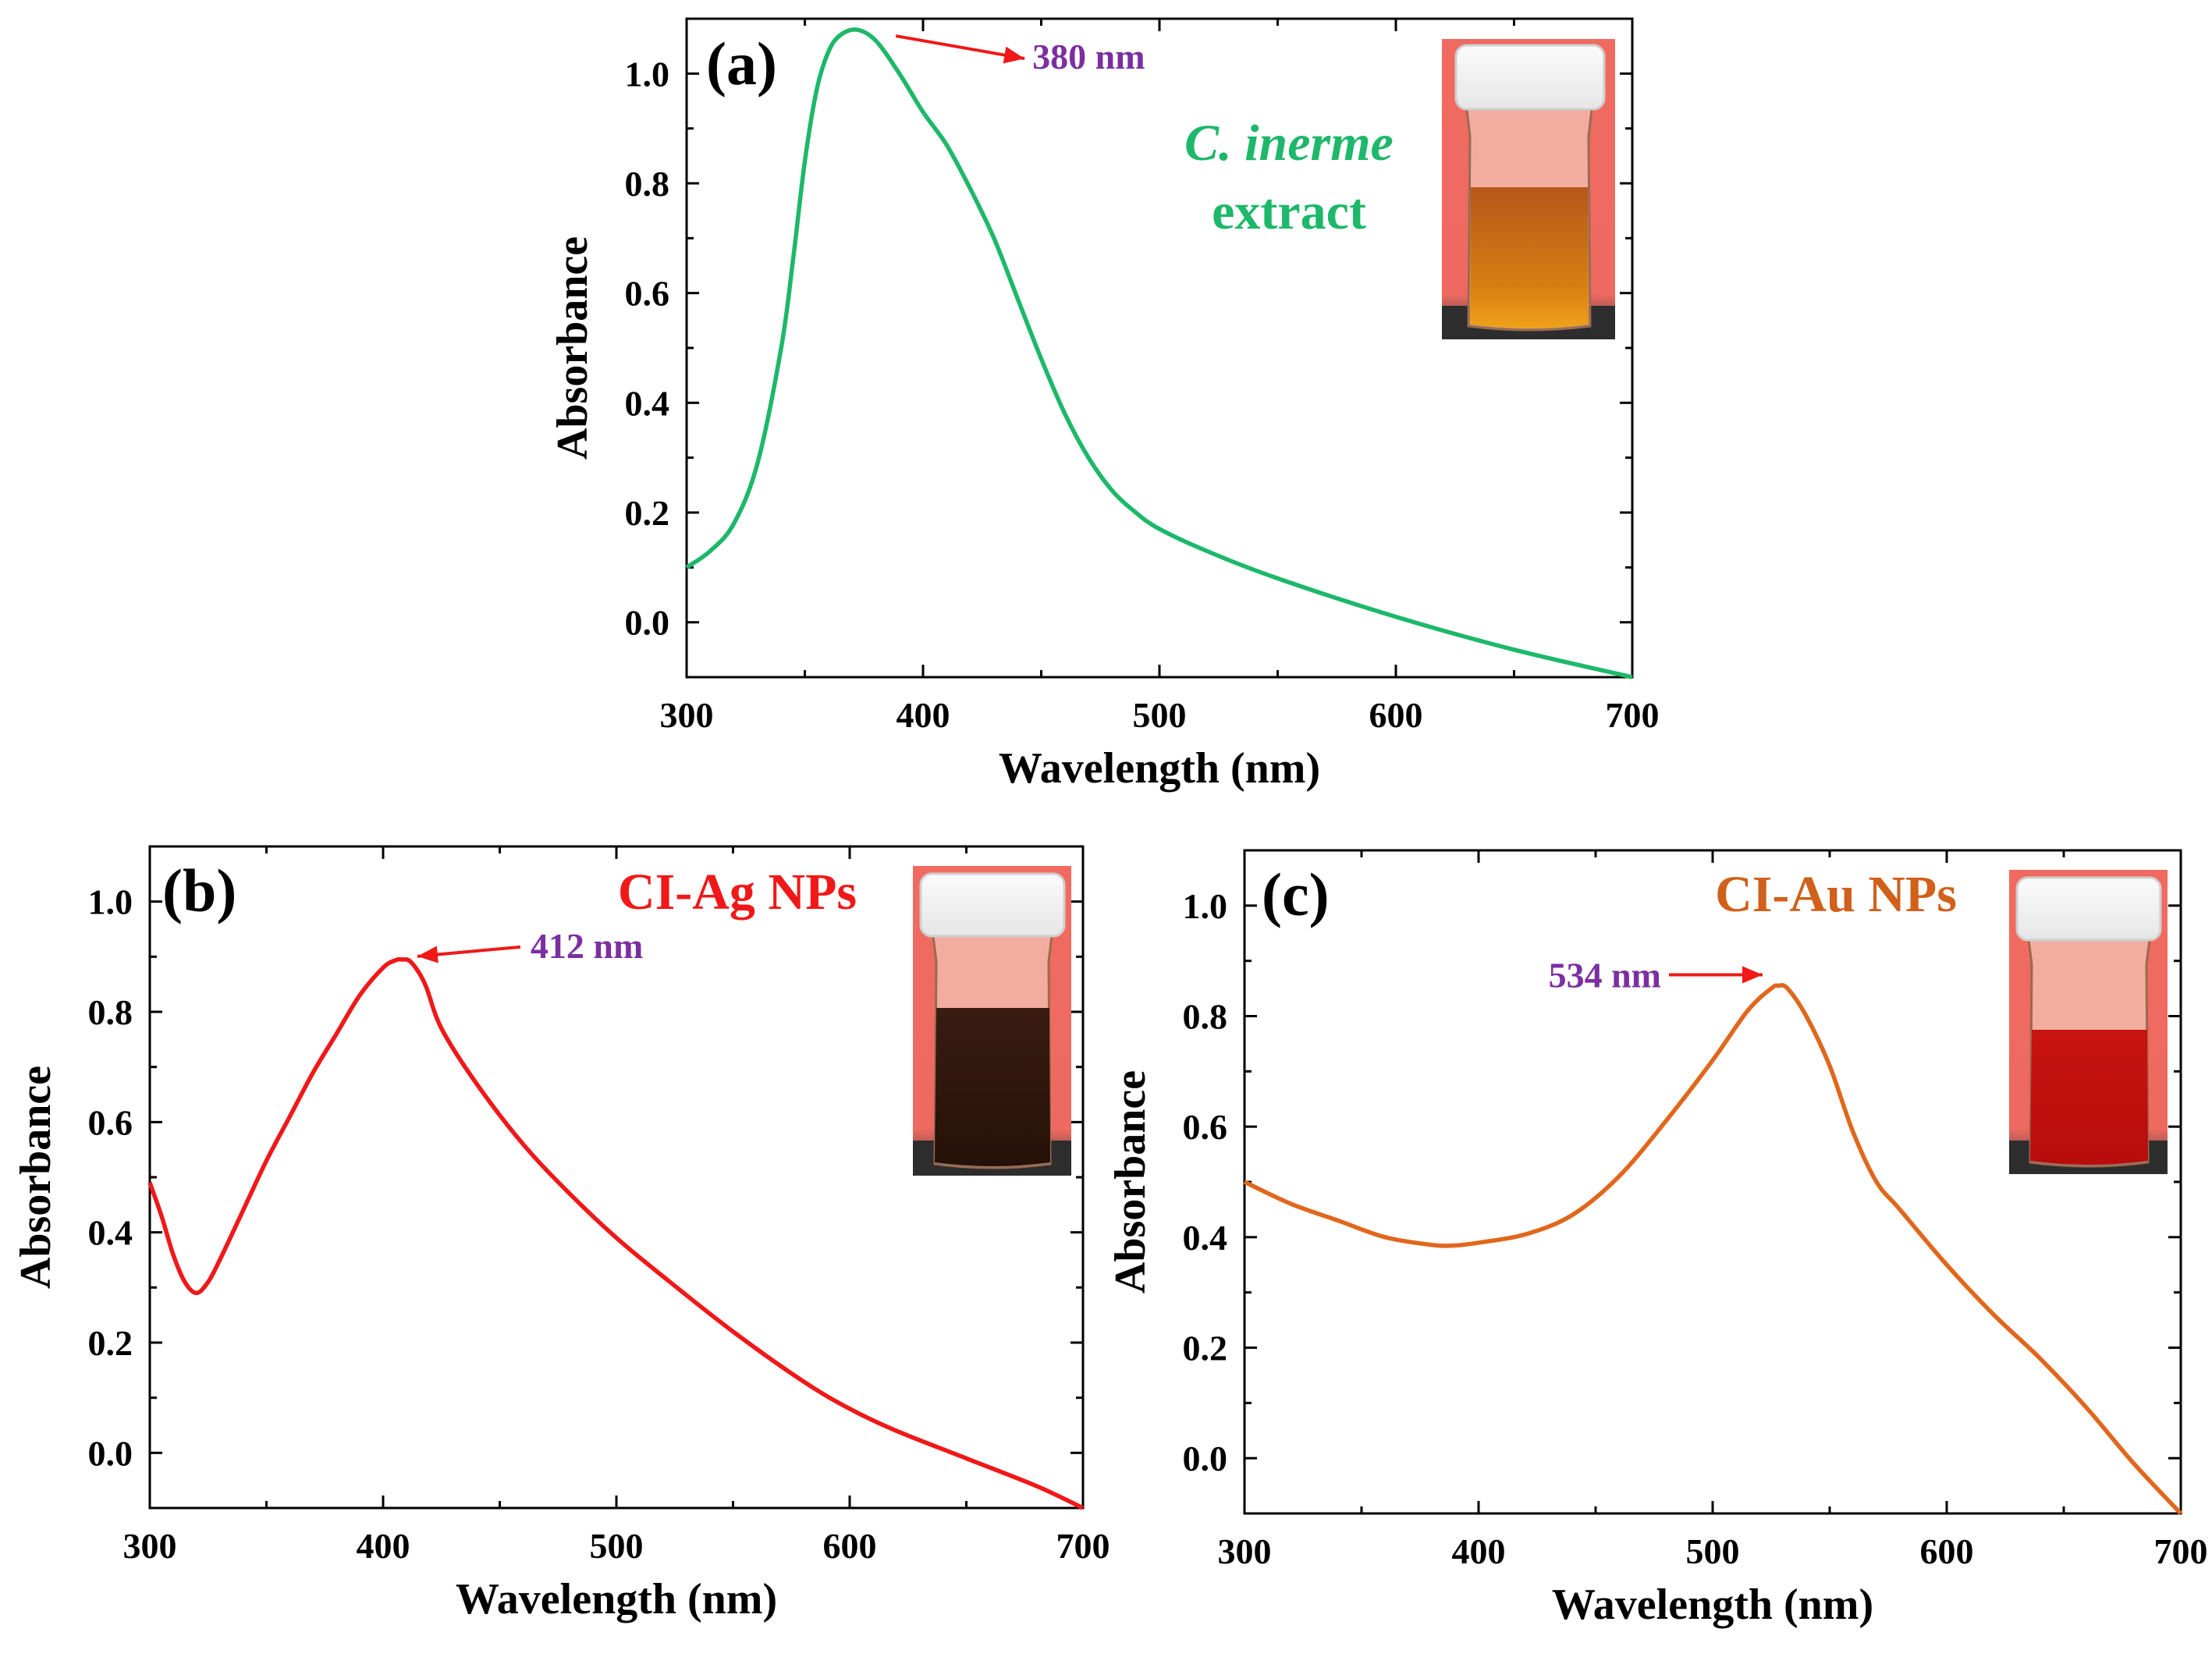  What do you see at coordinates (1289, 211) in the screenshot?
I see `panel-a-sample-label-line2: extract` at bounding box center [1289, 211].